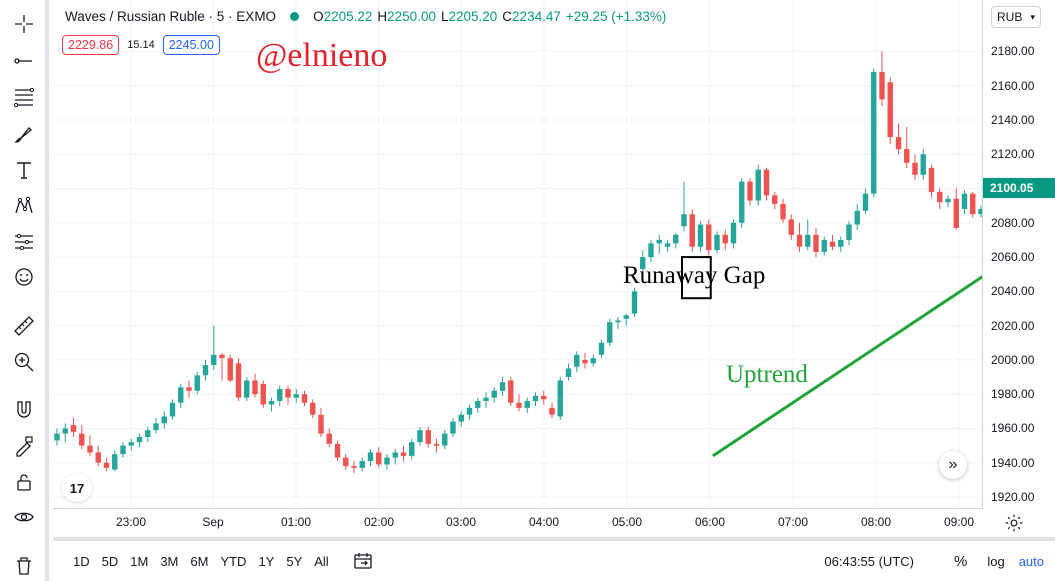  What do you see at coordinates (199, 561) in the screenshot?
I see `range-6m-button: 6M` at bounding box center [199, 561].